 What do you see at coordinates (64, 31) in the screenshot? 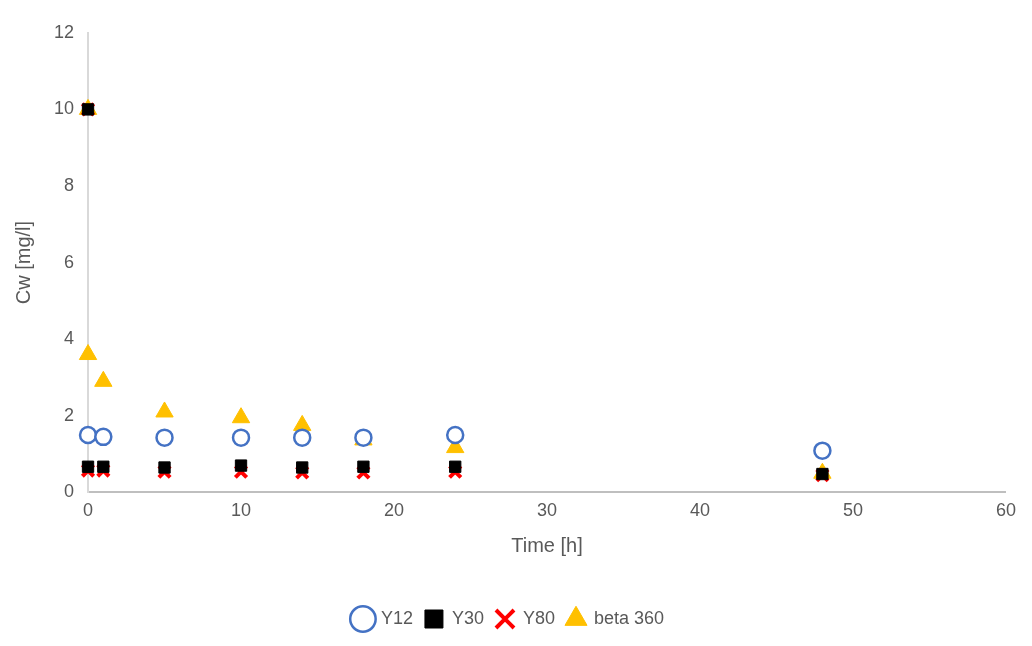
I see `y-tick-label: 12` at bounding box center [64, 31].